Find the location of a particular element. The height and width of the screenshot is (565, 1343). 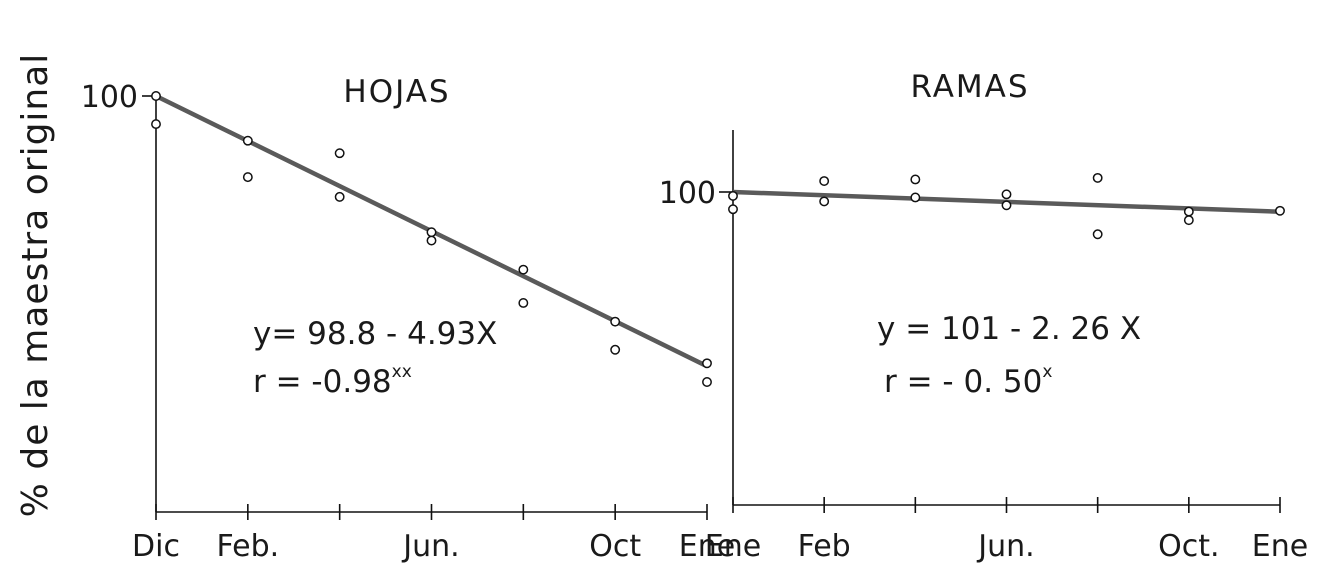

ramas-x-tick-label-2: Jun. is located at coordinates (1005, 546).